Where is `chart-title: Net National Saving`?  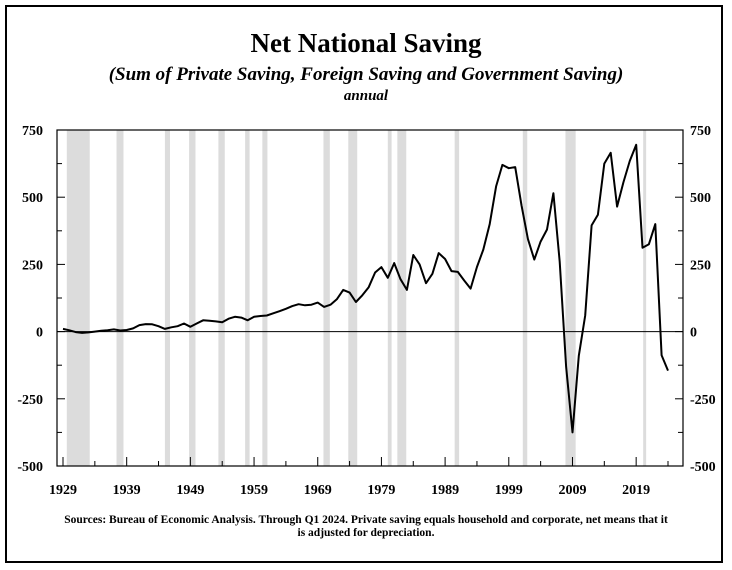 chart-title: Net National Saving is located at coordinates (366, 43).